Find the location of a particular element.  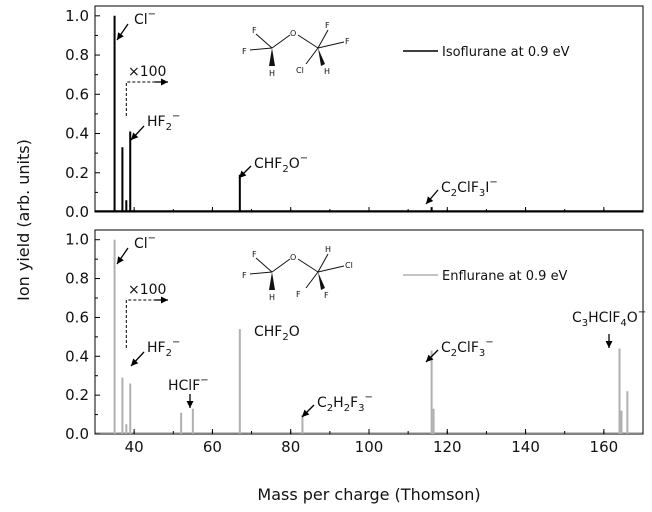

arrow-c2h2f3-head is located at coordinates (306, 413).